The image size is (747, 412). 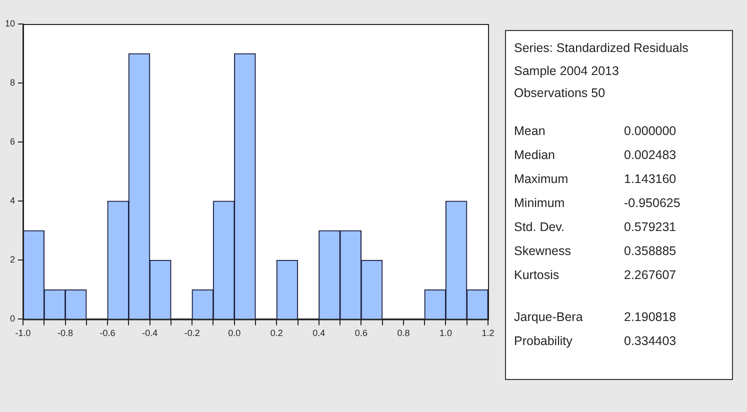 I want to click on y-tick-label: 8, so click(x=13, y=83).